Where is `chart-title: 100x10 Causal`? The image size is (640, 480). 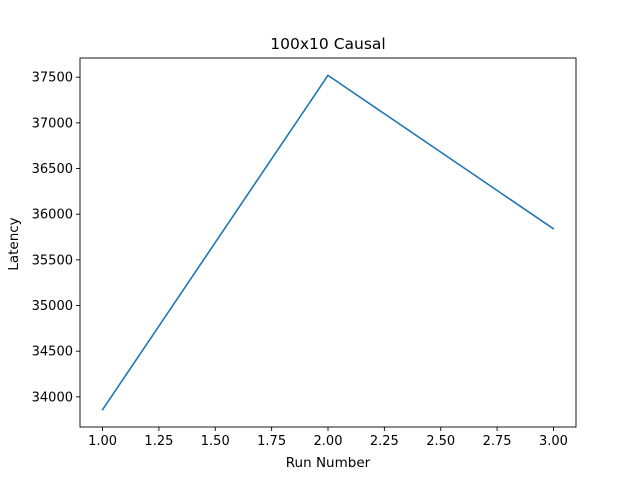 chart-title: 100x10 Causal is located at coordinates (327, 44).